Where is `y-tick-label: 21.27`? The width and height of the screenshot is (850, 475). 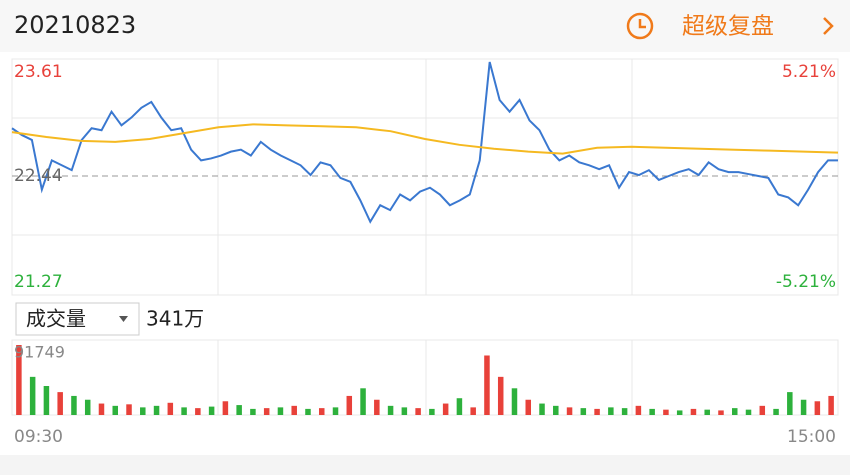 y-tick-label: 21.27 is located at coordinates (38, 282).